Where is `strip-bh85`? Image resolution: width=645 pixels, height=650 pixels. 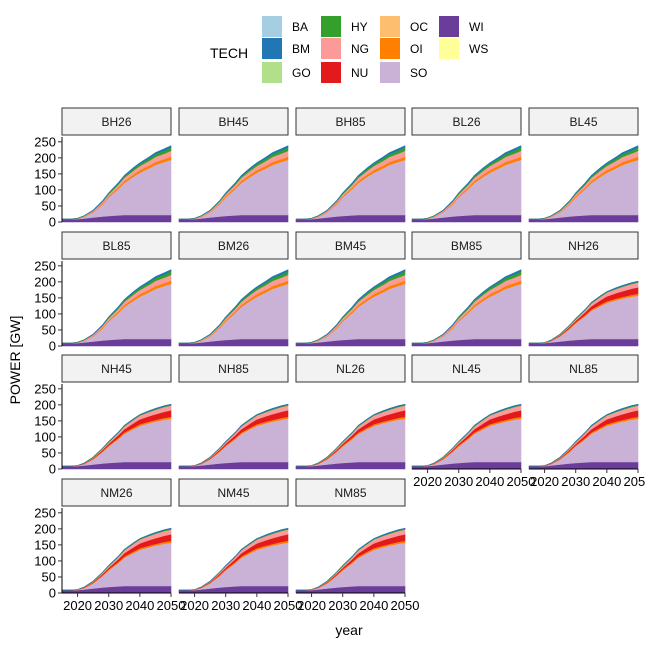 strip-bh85 is located at coordinates (350, 121).